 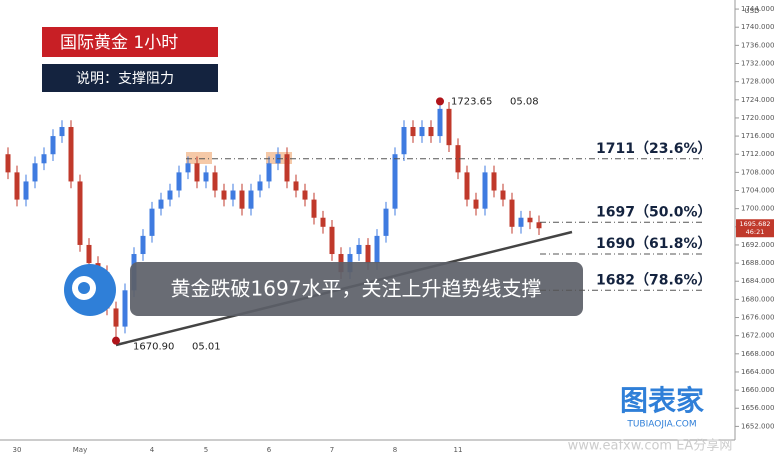 What do you see at coordinates (757, 136) in the screenshot?
I see `y-tick-label: 1716.000` at bounding box center [757, 136].